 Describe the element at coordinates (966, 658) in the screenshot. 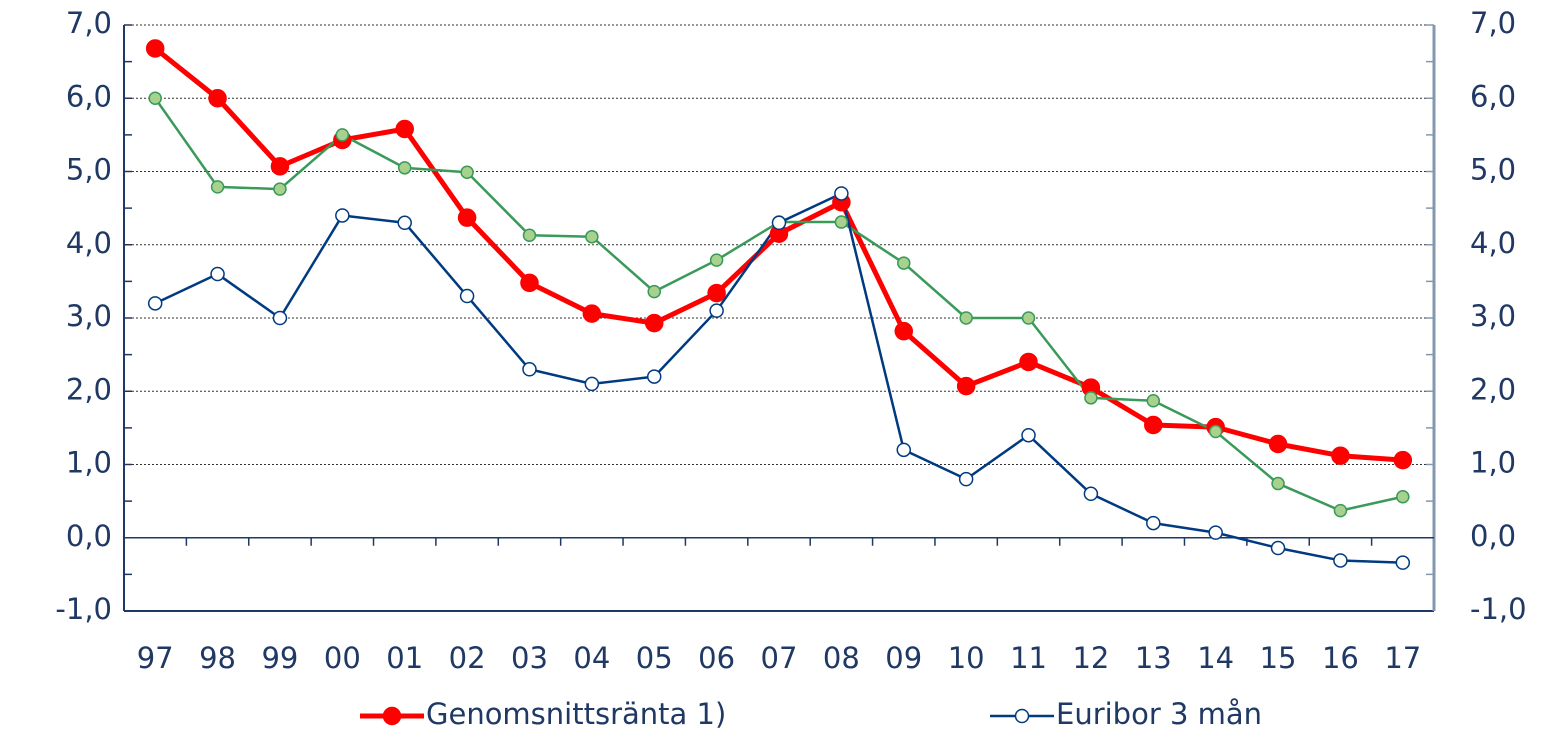

I see `x-tick-label: 10` at that location.